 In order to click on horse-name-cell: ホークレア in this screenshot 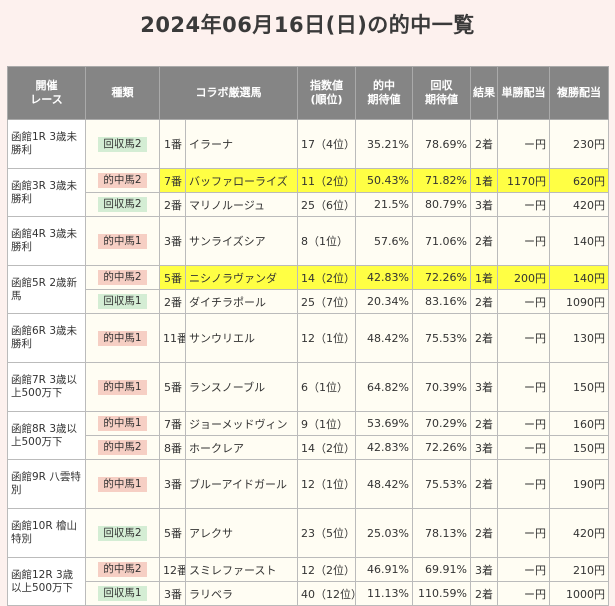, I will do `click(241, 447)`.